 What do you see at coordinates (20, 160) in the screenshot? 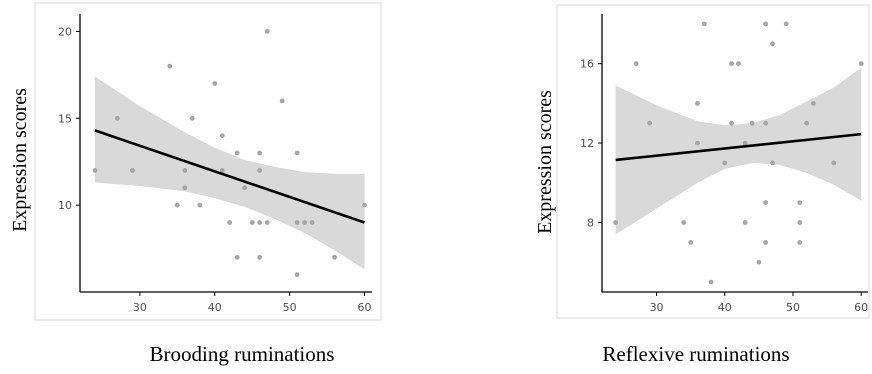
I see `y-axis-label-brooding: Expression scores` at bounding box center [20, 160].